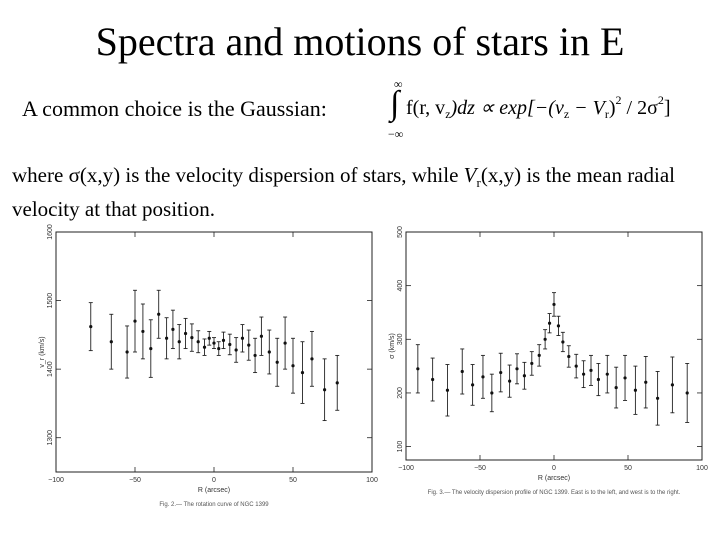 The height and width of the screenshot is (540, 720). Describe the element at coordinates (50, 369) in the screenshot. I see `y-tick-label: 1400` at that location.